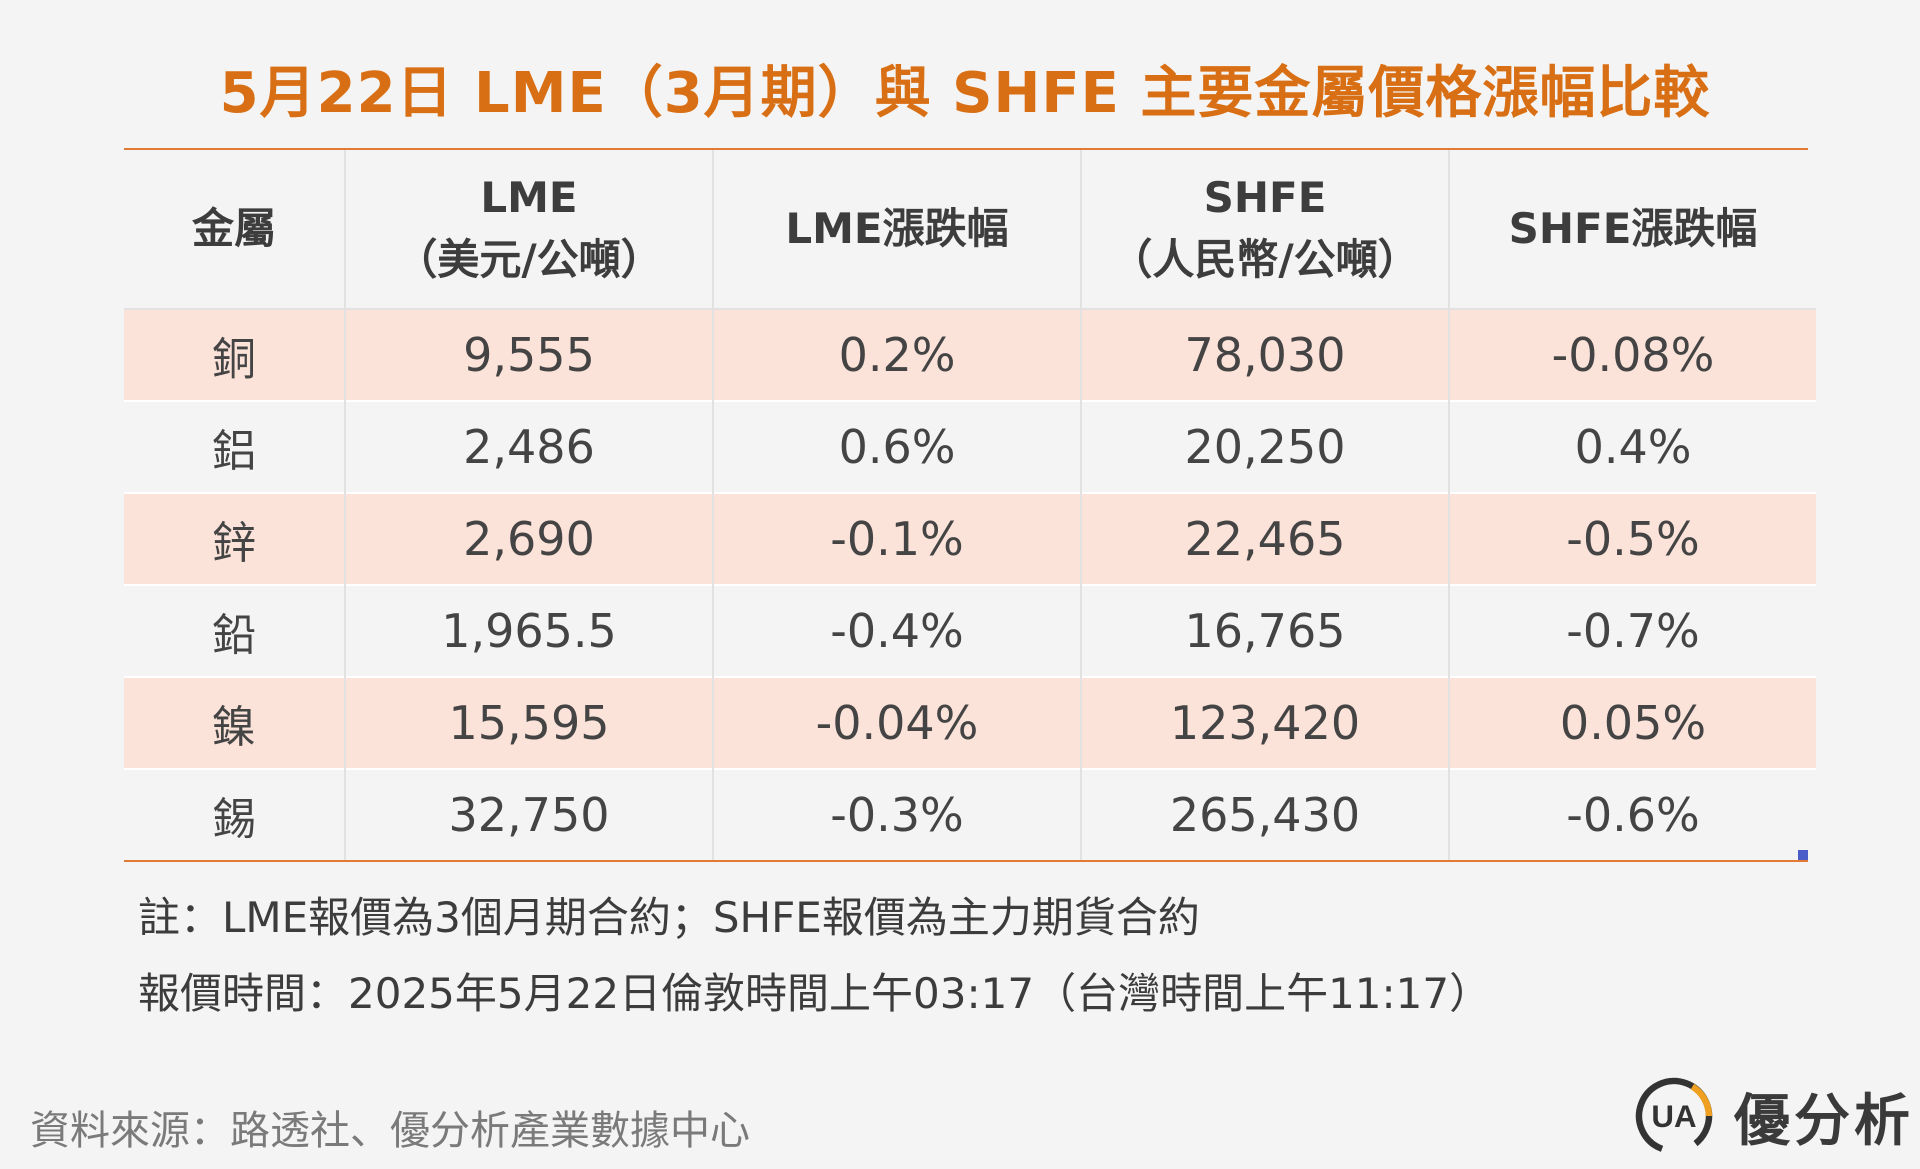 The height and width of the screenshot is (1169, 1920). Describe the element at coordinates (1632, 722) in the screenshot. I see `cell-shfe-change: 0.05%` at that location.